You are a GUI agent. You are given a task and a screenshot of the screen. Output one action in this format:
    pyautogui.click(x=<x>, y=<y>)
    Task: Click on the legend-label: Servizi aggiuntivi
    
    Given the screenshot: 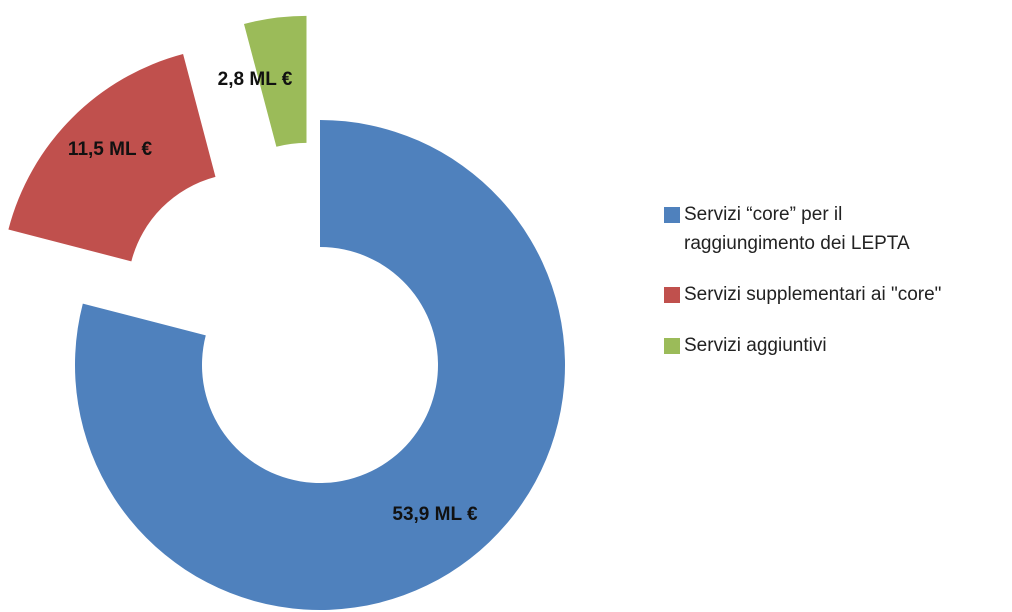 What is the action you would take?
    pyautogui.click(x=755, y=345)
    